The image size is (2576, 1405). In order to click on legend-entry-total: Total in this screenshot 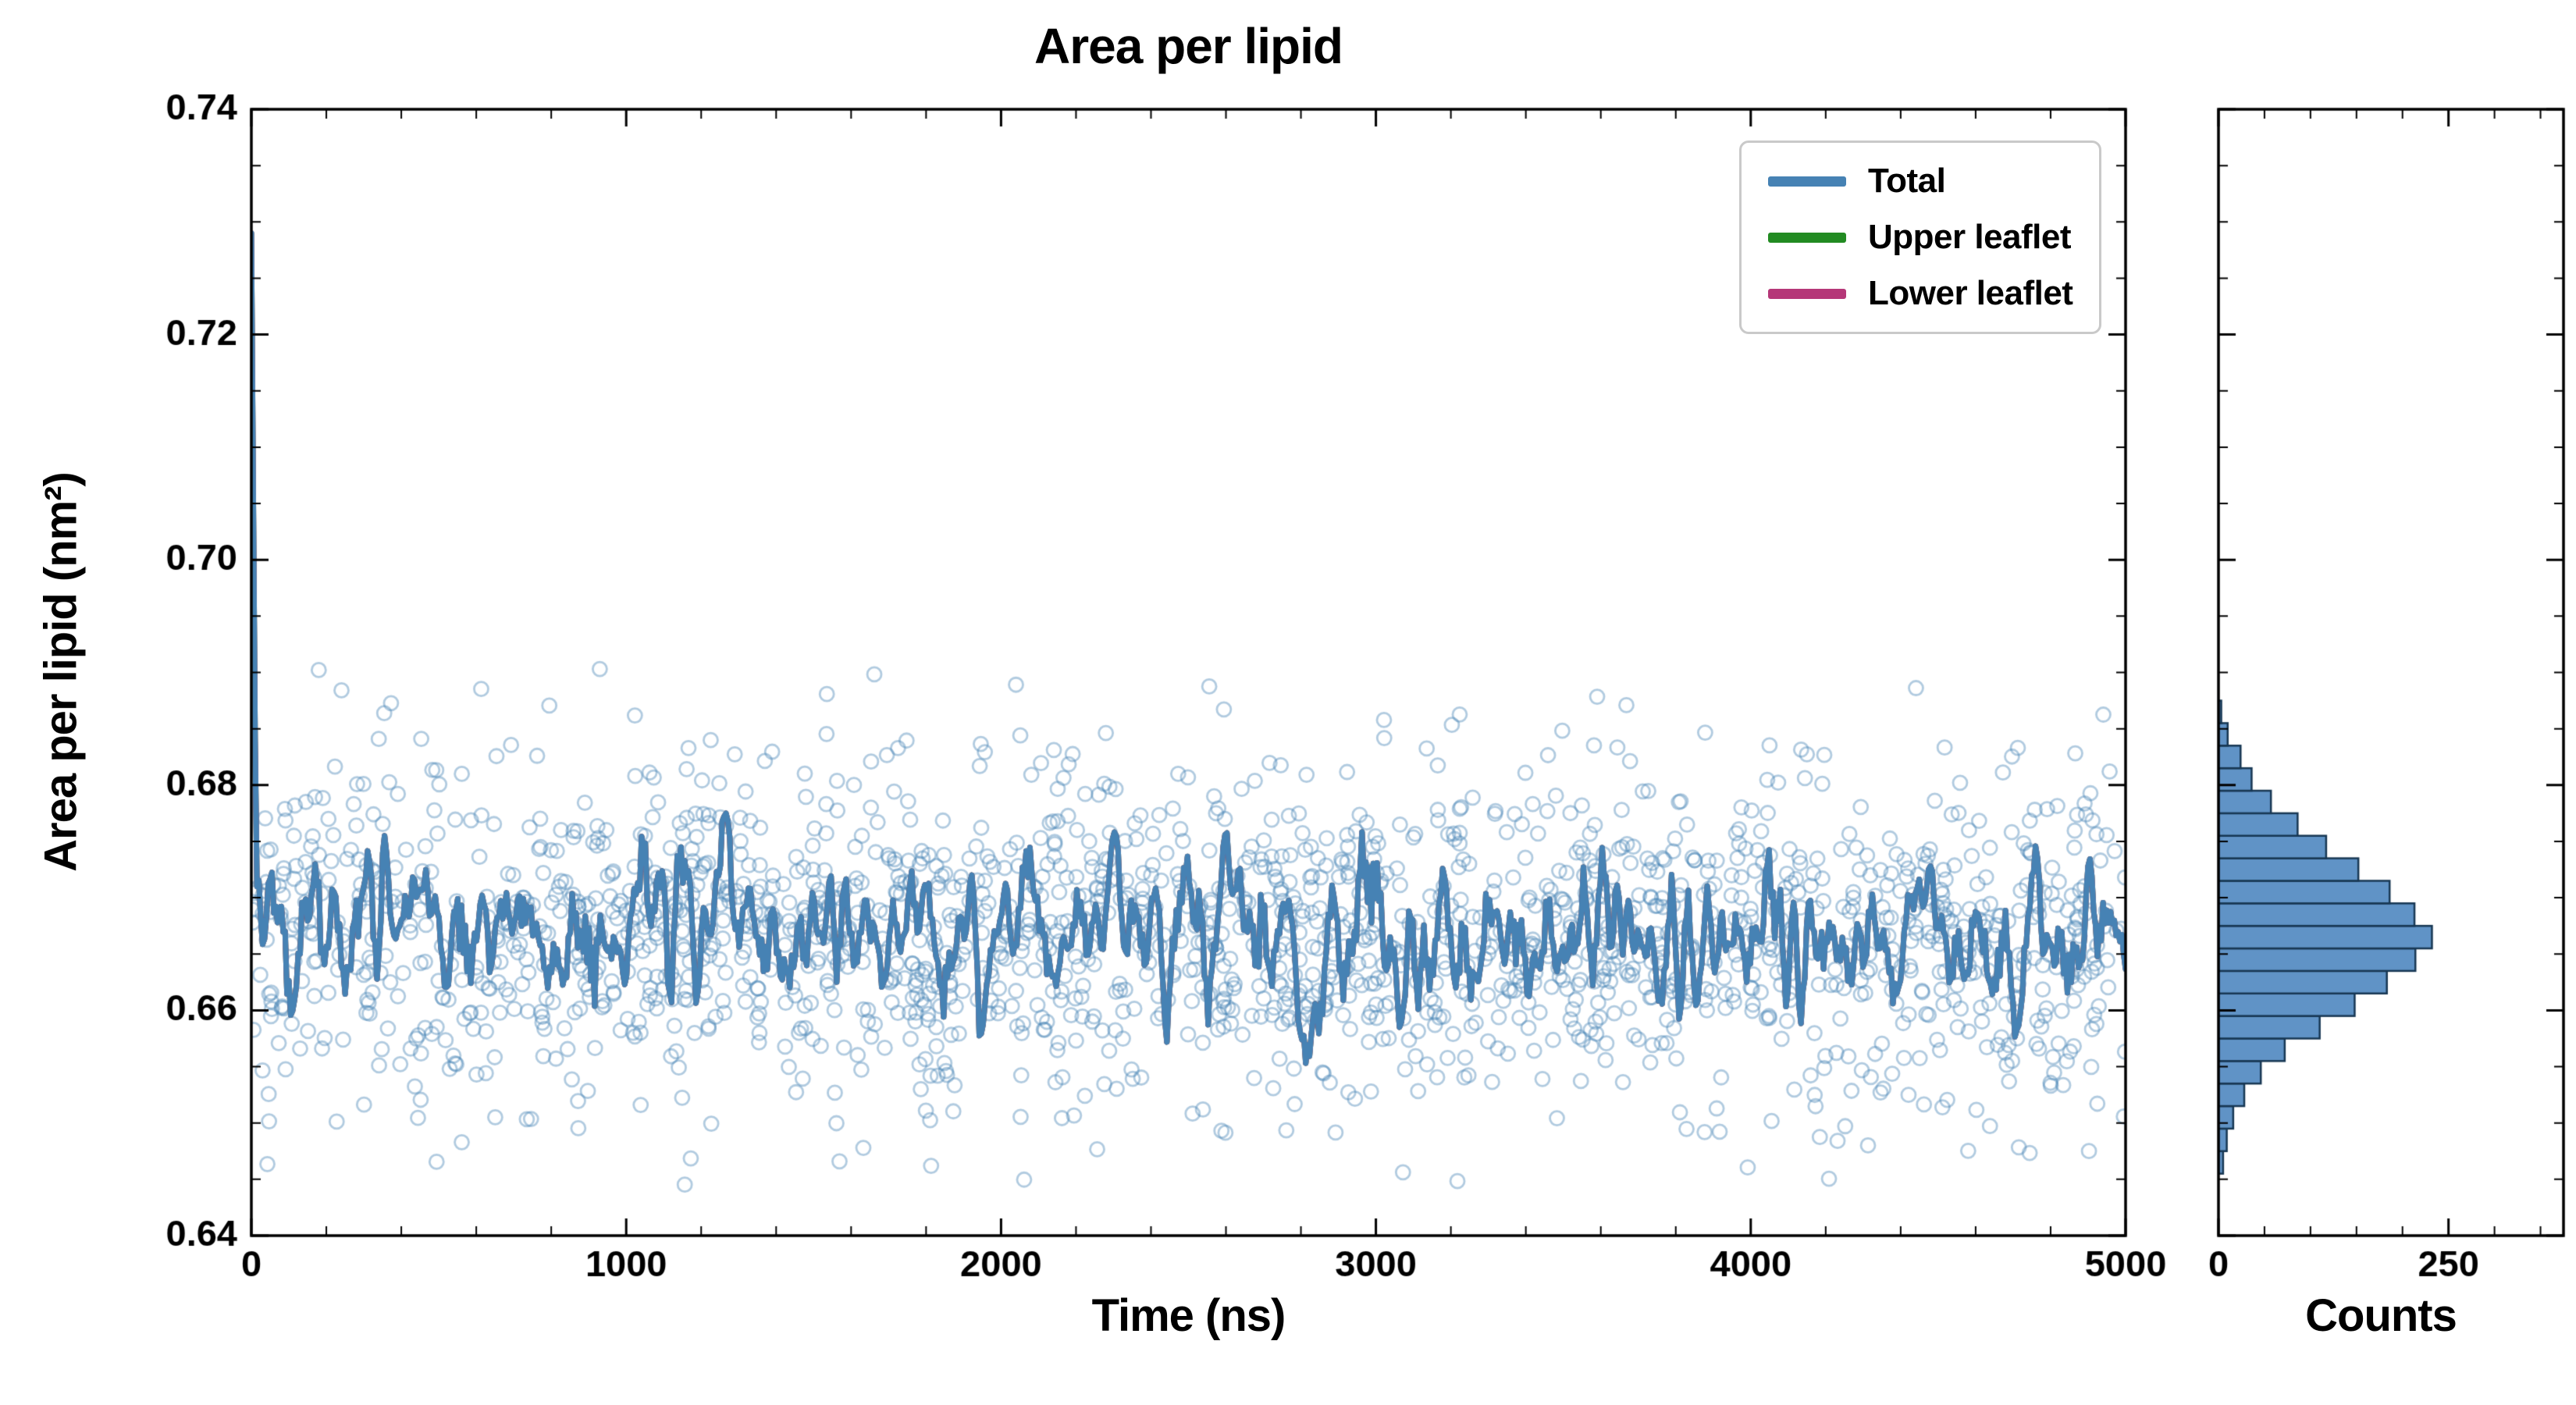, I will do `click(1920, 181)`.